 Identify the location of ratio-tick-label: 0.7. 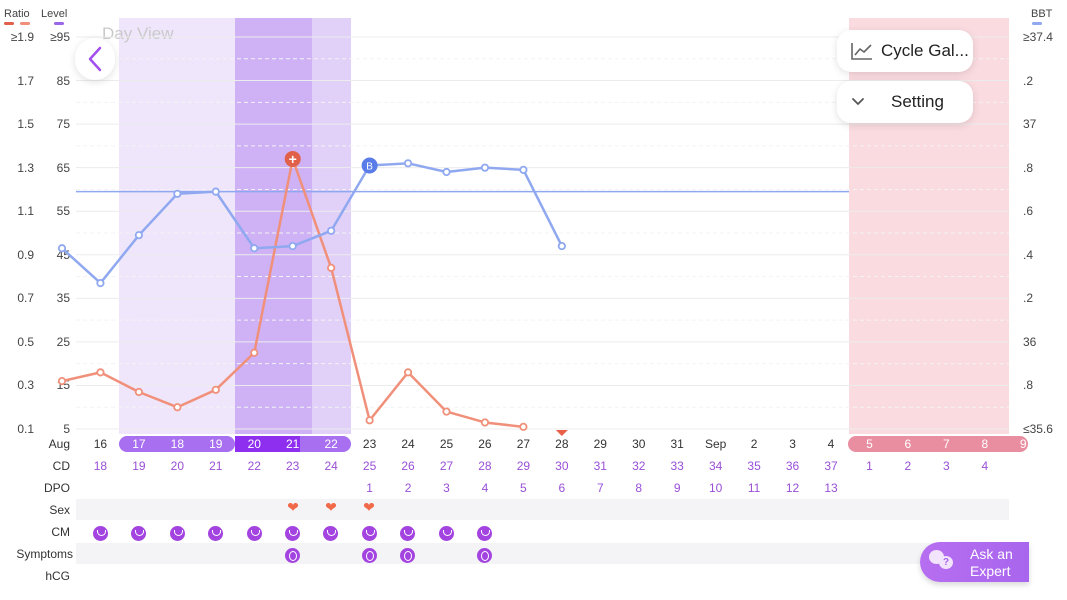
(25, 298).